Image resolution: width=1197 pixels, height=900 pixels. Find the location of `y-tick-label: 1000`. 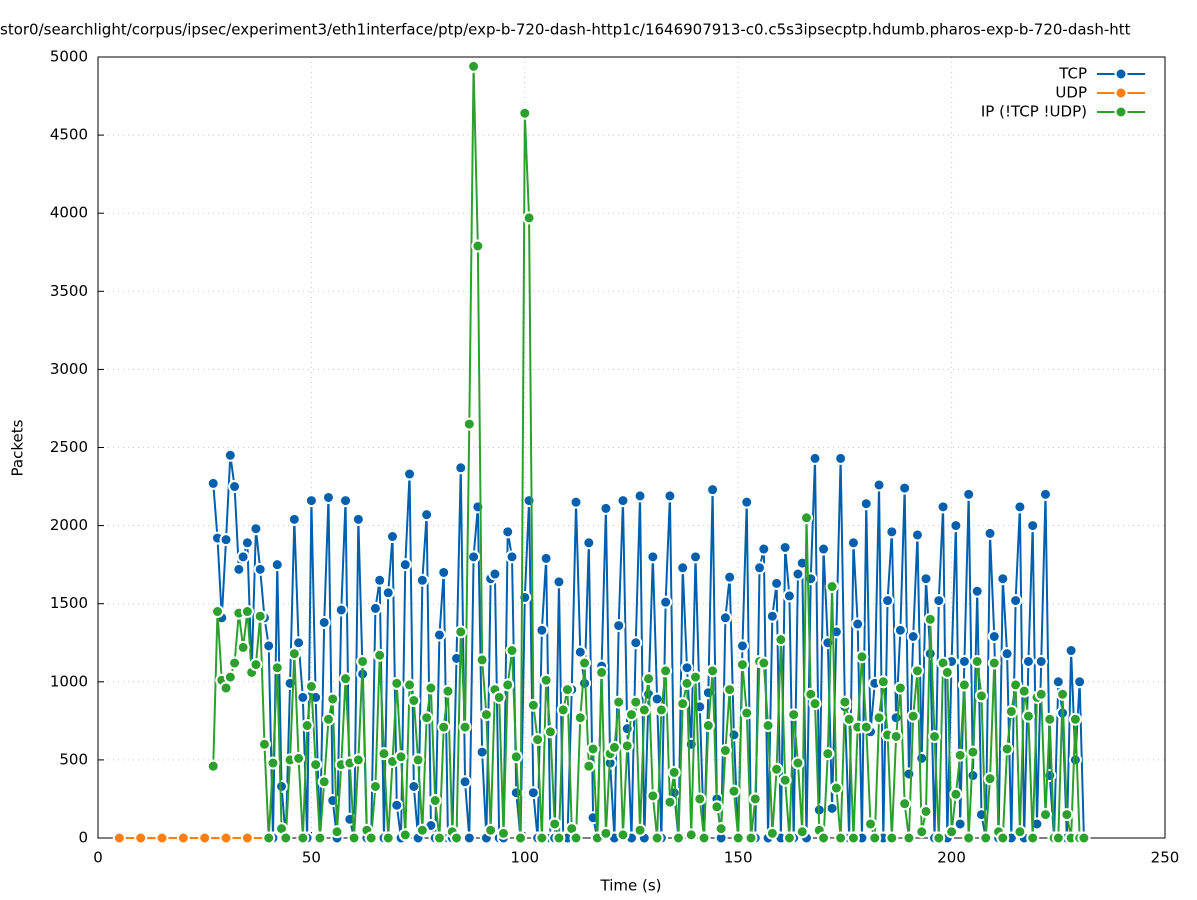

y-tick-label: 1000 is located at coordinates (69, 681).